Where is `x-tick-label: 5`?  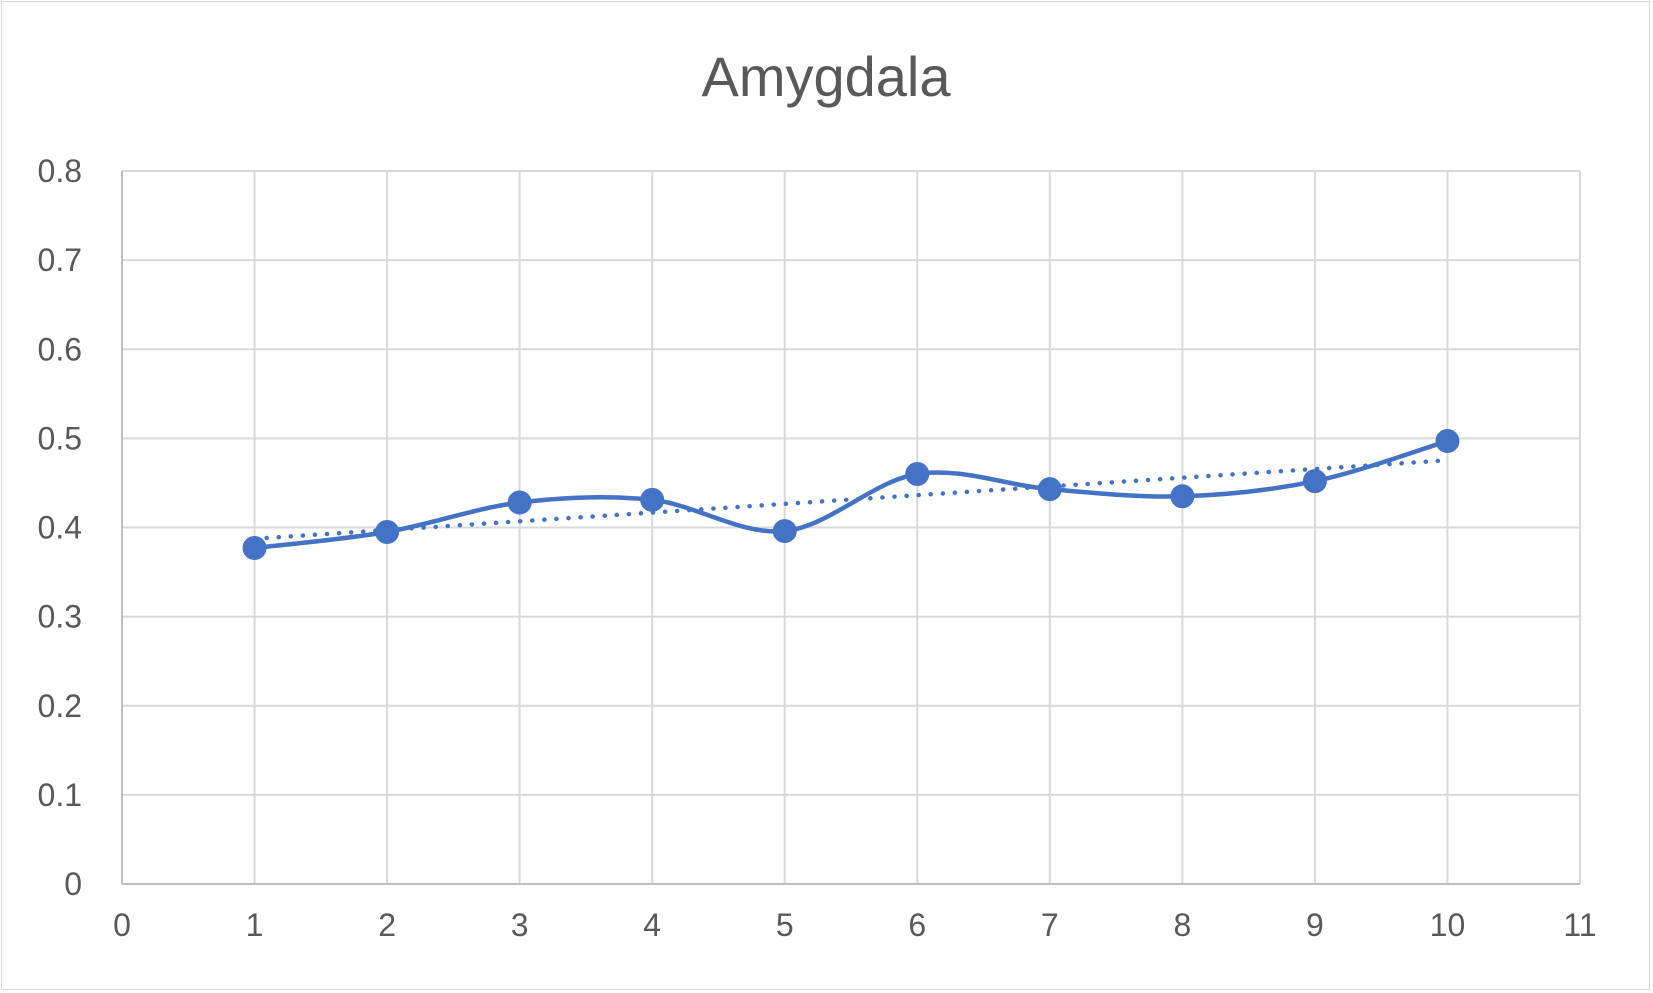
x-tick-label: 5 is located at coordinates (785, 925).